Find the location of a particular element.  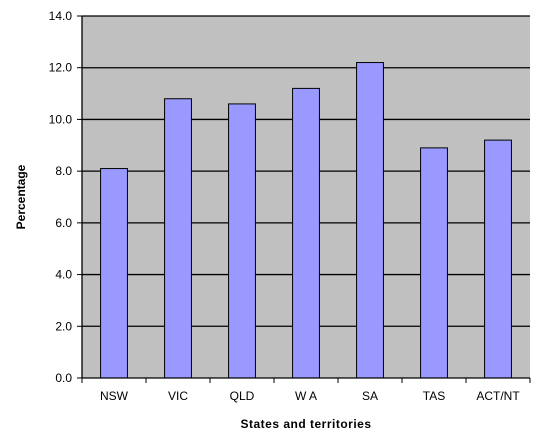

x-tick-label: QLD is located at coordinates (242, 396).